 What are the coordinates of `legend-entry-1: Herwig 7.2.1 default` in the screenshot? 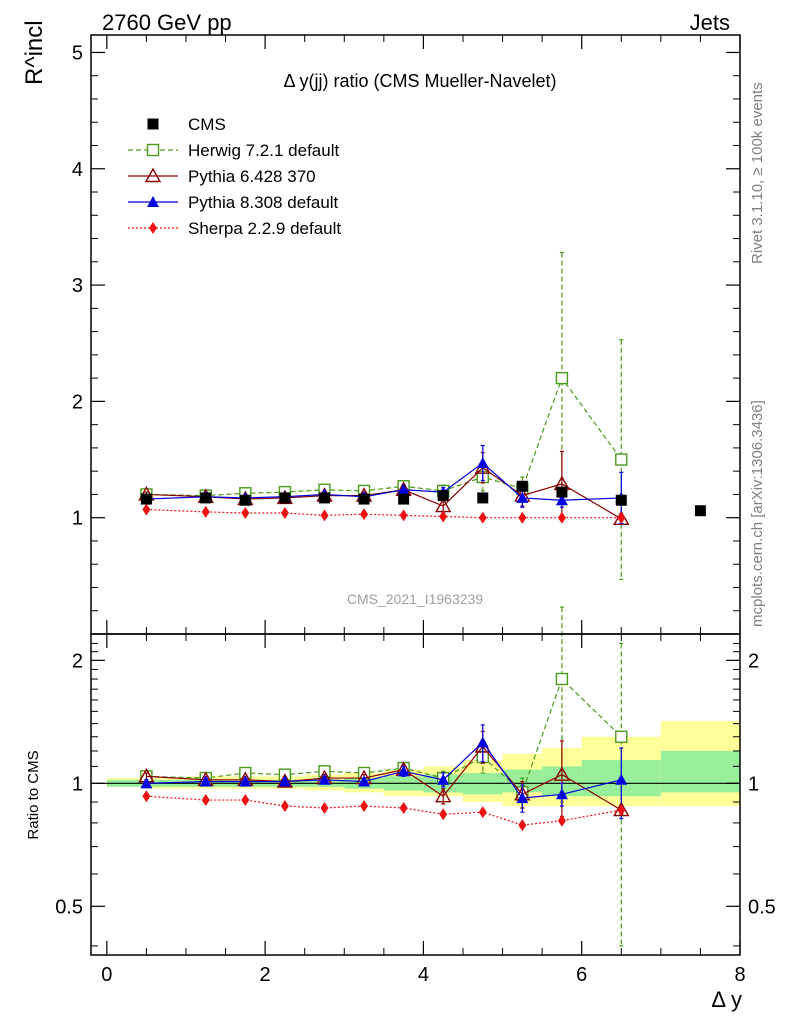 It's located at (233, 150).